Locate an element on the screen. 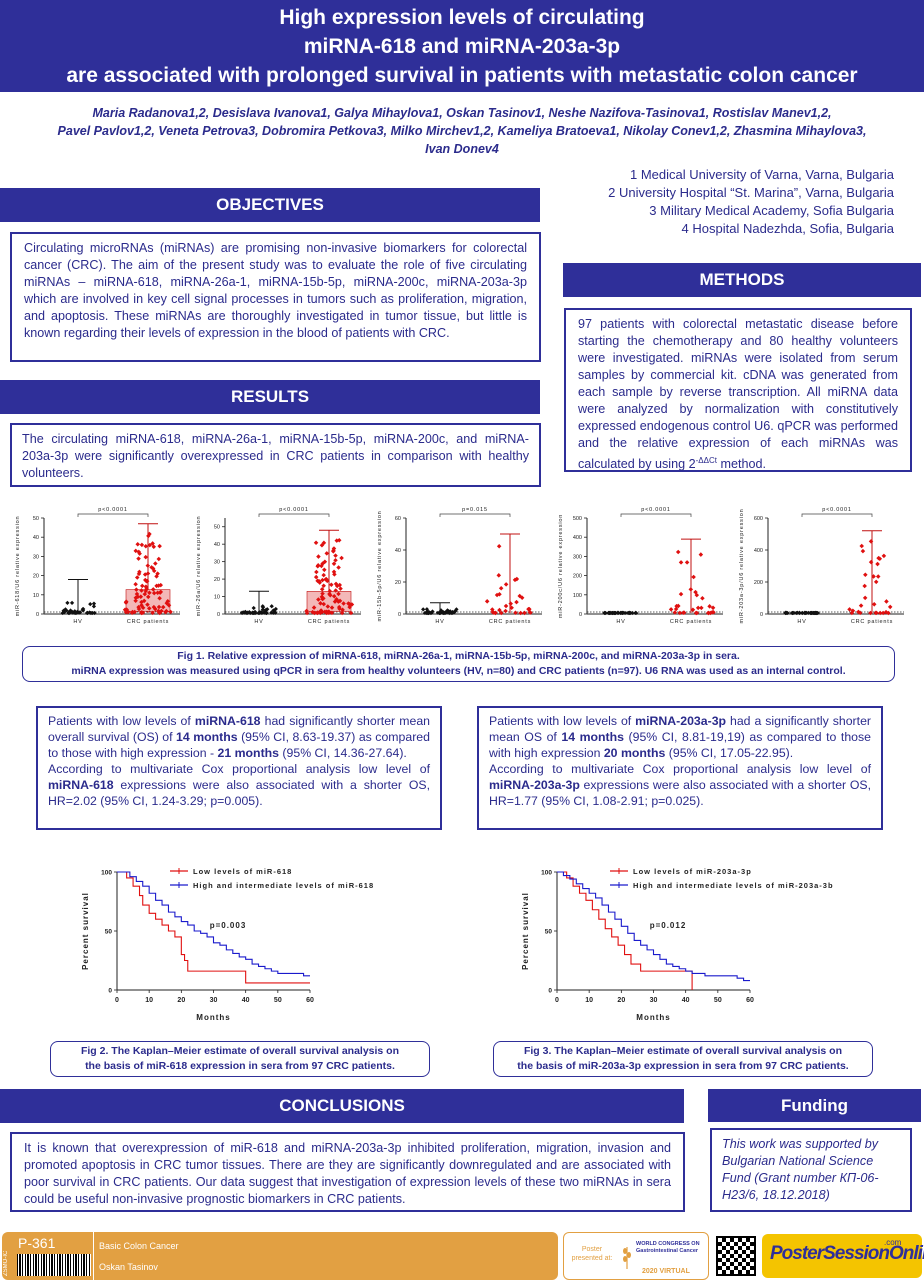 This screenshot has width=924, height=1280. y-tick-label: 30 is located at coordinates (36, 557).